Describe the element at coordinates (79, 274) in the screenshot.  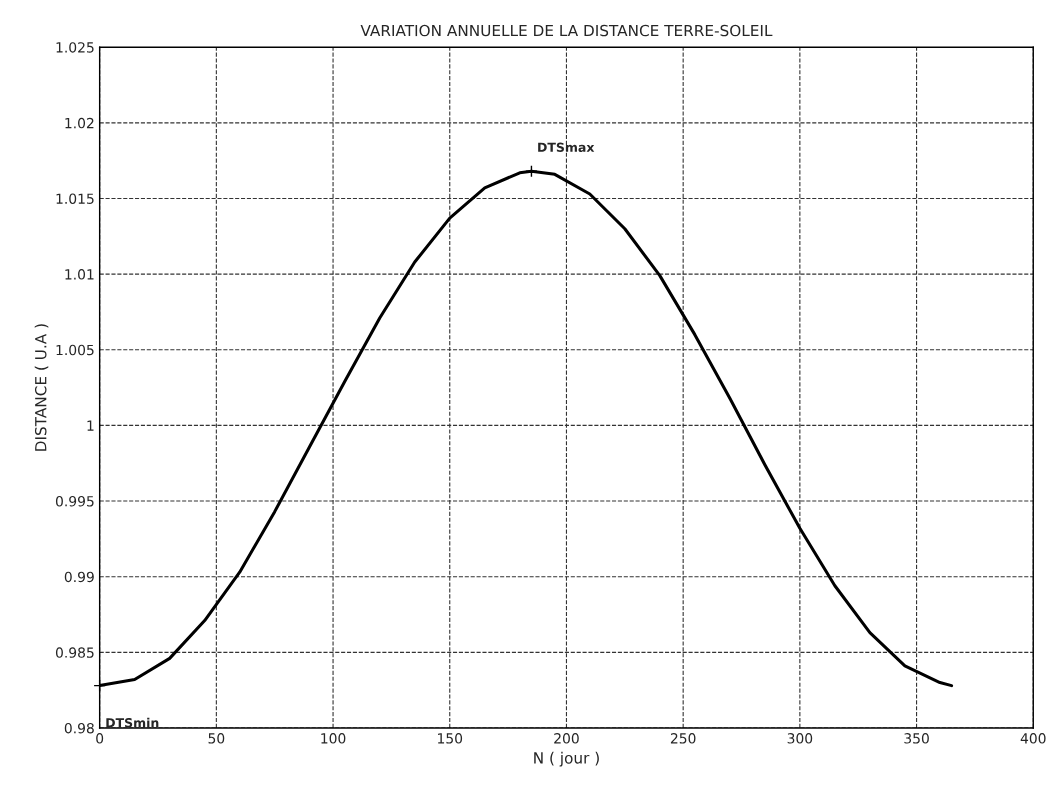
I see `y-tick-label: 1.01` at that location.